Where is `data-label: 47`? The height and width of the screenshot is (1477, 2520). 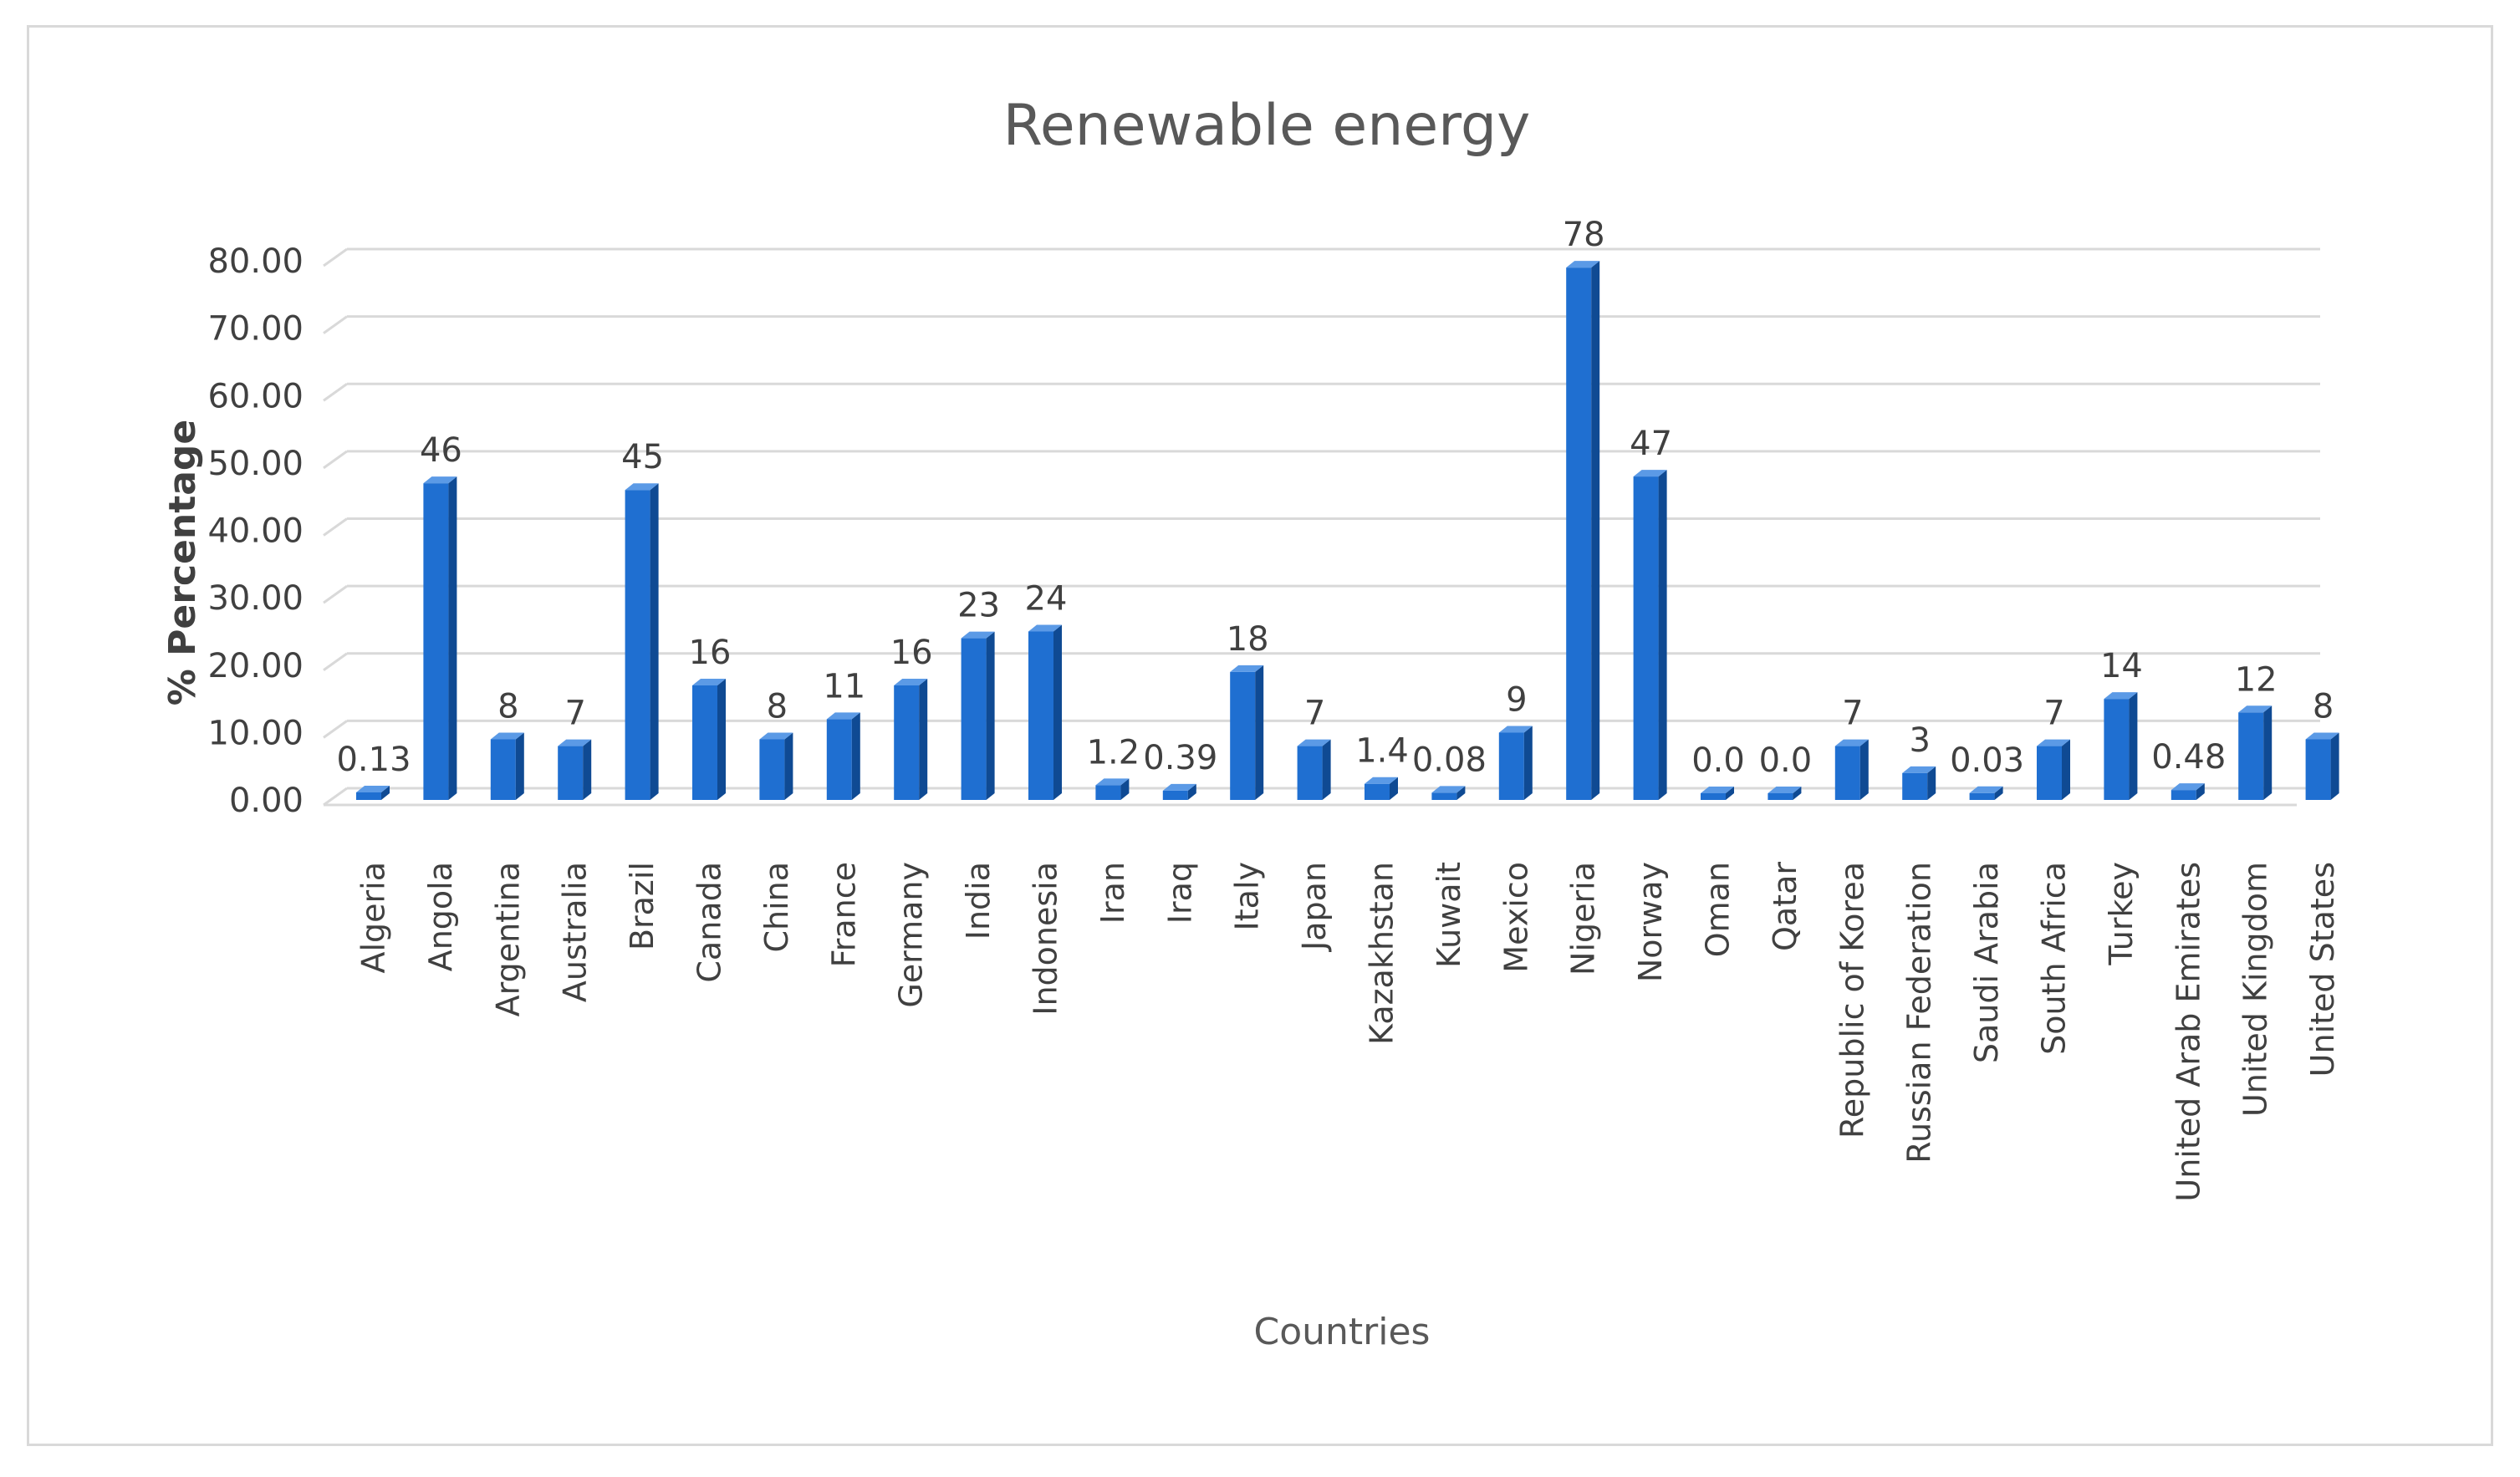 data-label: 47 is located at coordinates (1651, 444).